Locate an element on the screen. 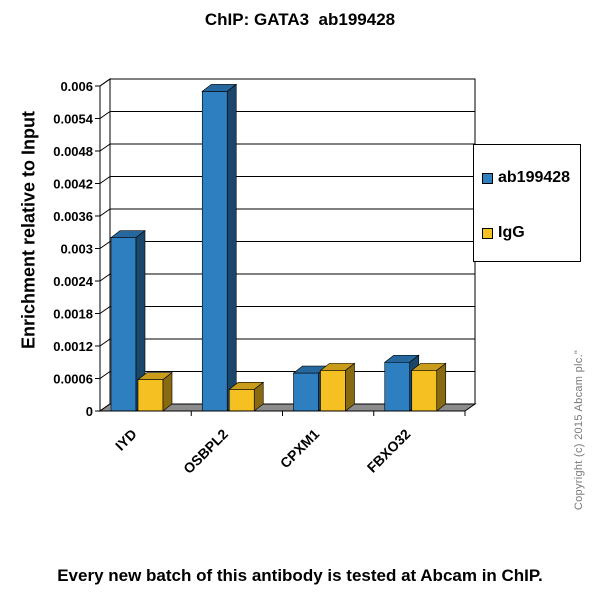 The width and height of the screenshot is (600, 600). x-tick-label: CPXM1 is located at coordinates (300, 449).